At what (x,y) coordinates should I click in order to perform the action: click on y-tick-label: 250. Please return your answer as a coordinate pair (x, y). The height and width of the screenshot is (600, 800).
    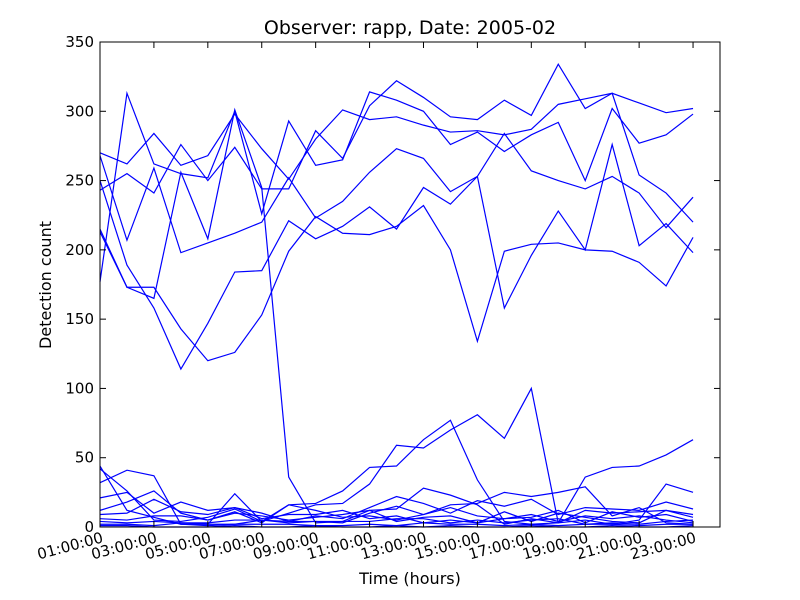
    Looking at the image, I should click on (79, 181).